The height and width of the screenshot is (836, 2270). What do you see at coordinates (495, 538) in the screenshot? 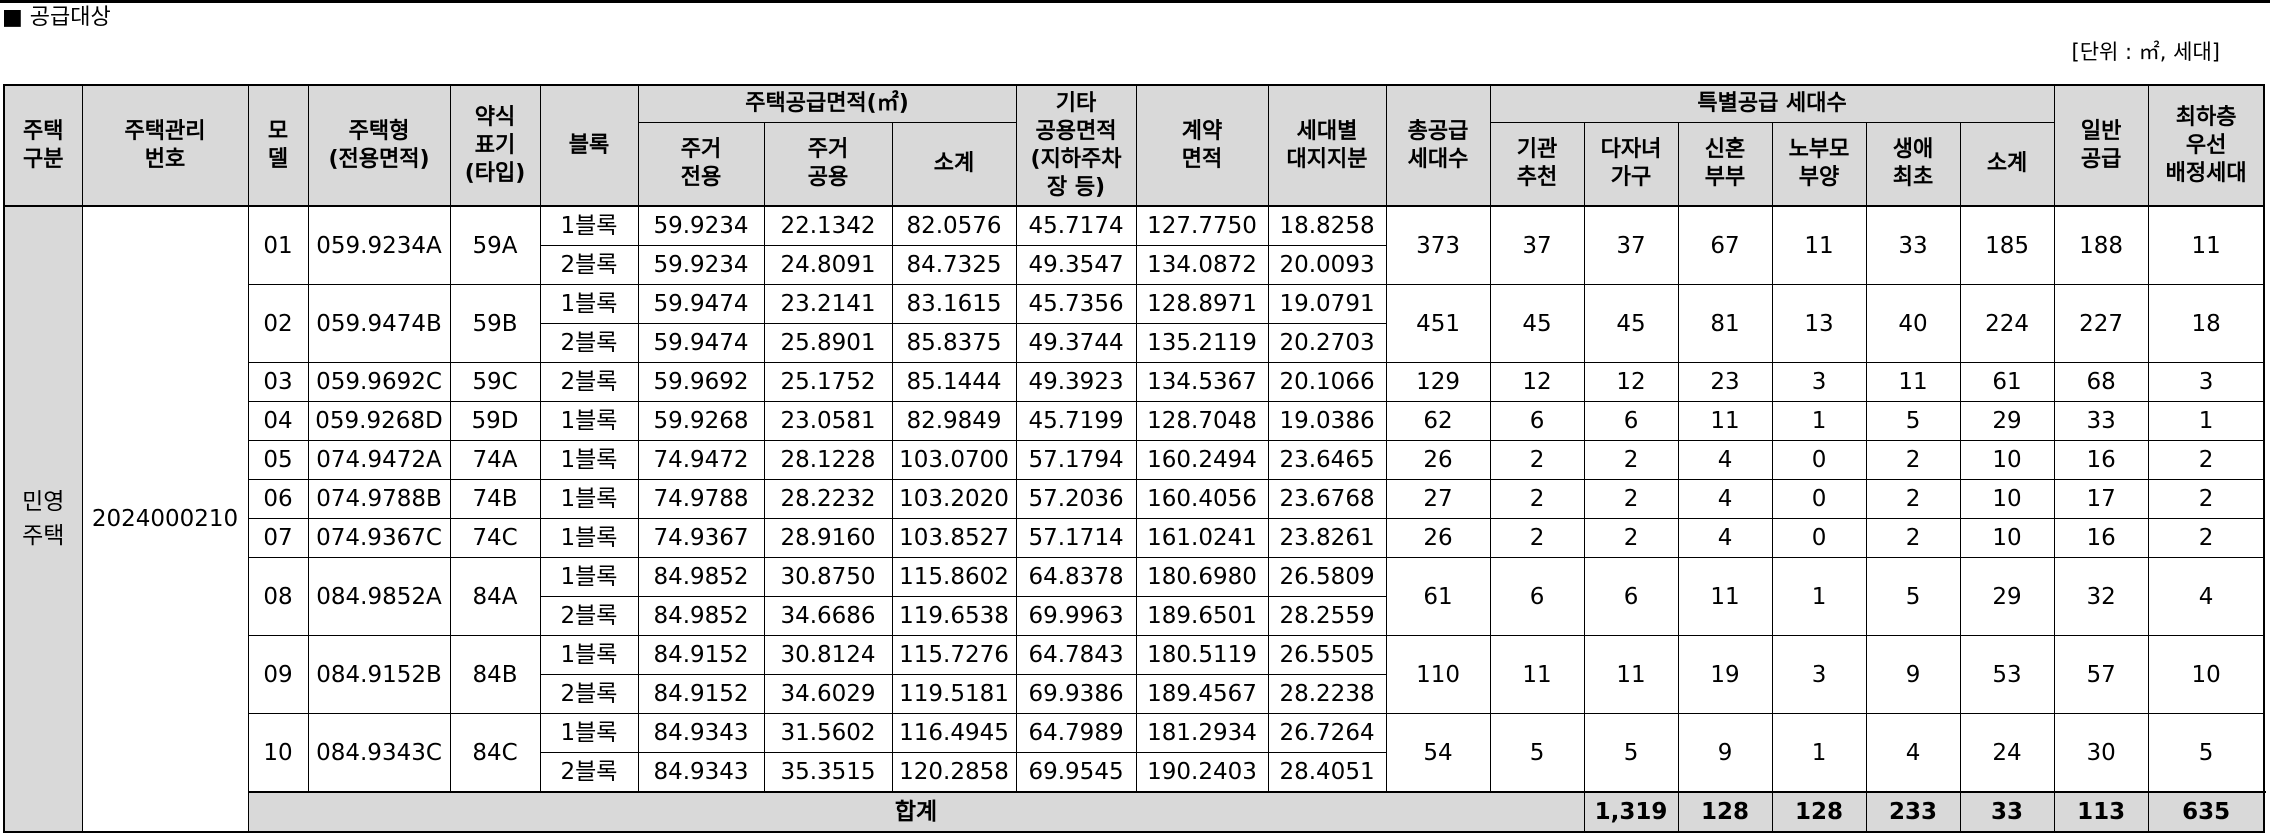
I see `abbr-cell: 74C` at bounding box center [495, 538].